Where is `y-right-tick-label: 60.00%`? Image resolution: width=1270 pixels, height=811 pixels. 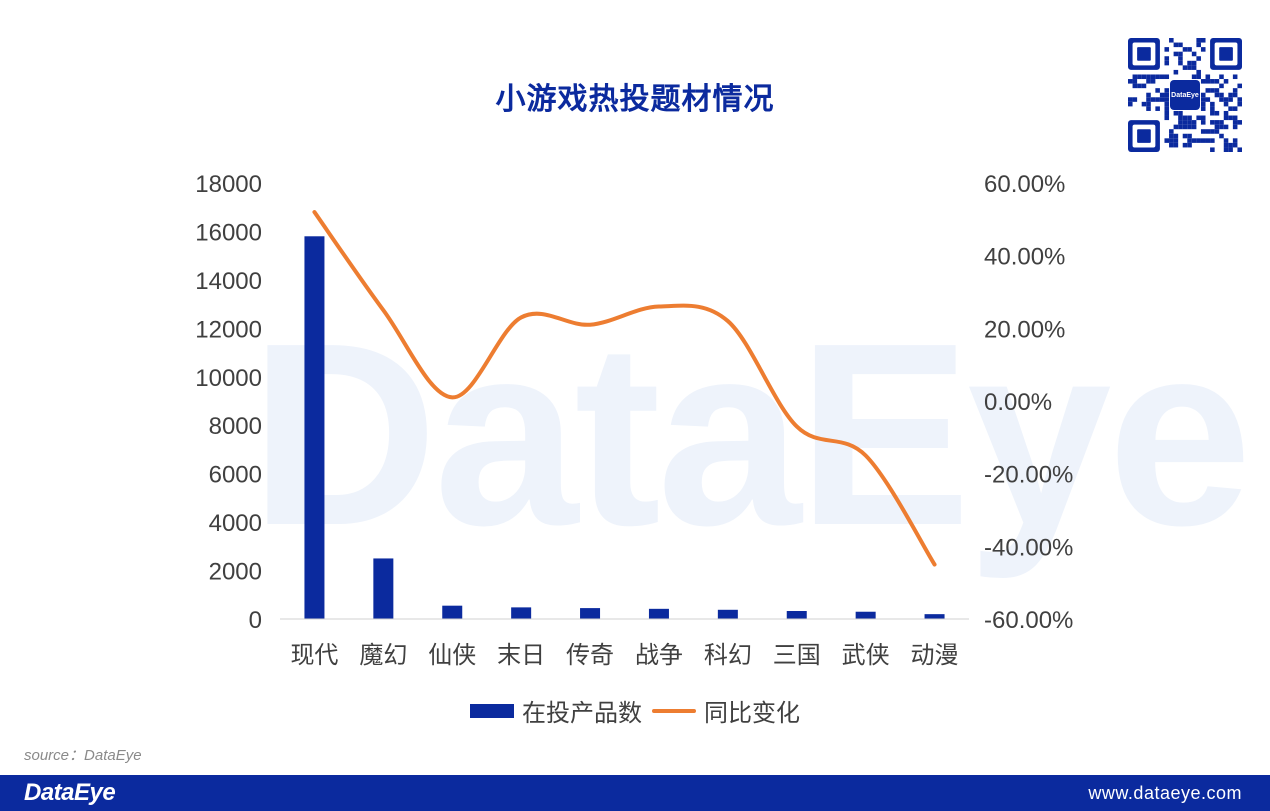 y-right-tick-label: 60.00% is located at coordinates (1024, 184).